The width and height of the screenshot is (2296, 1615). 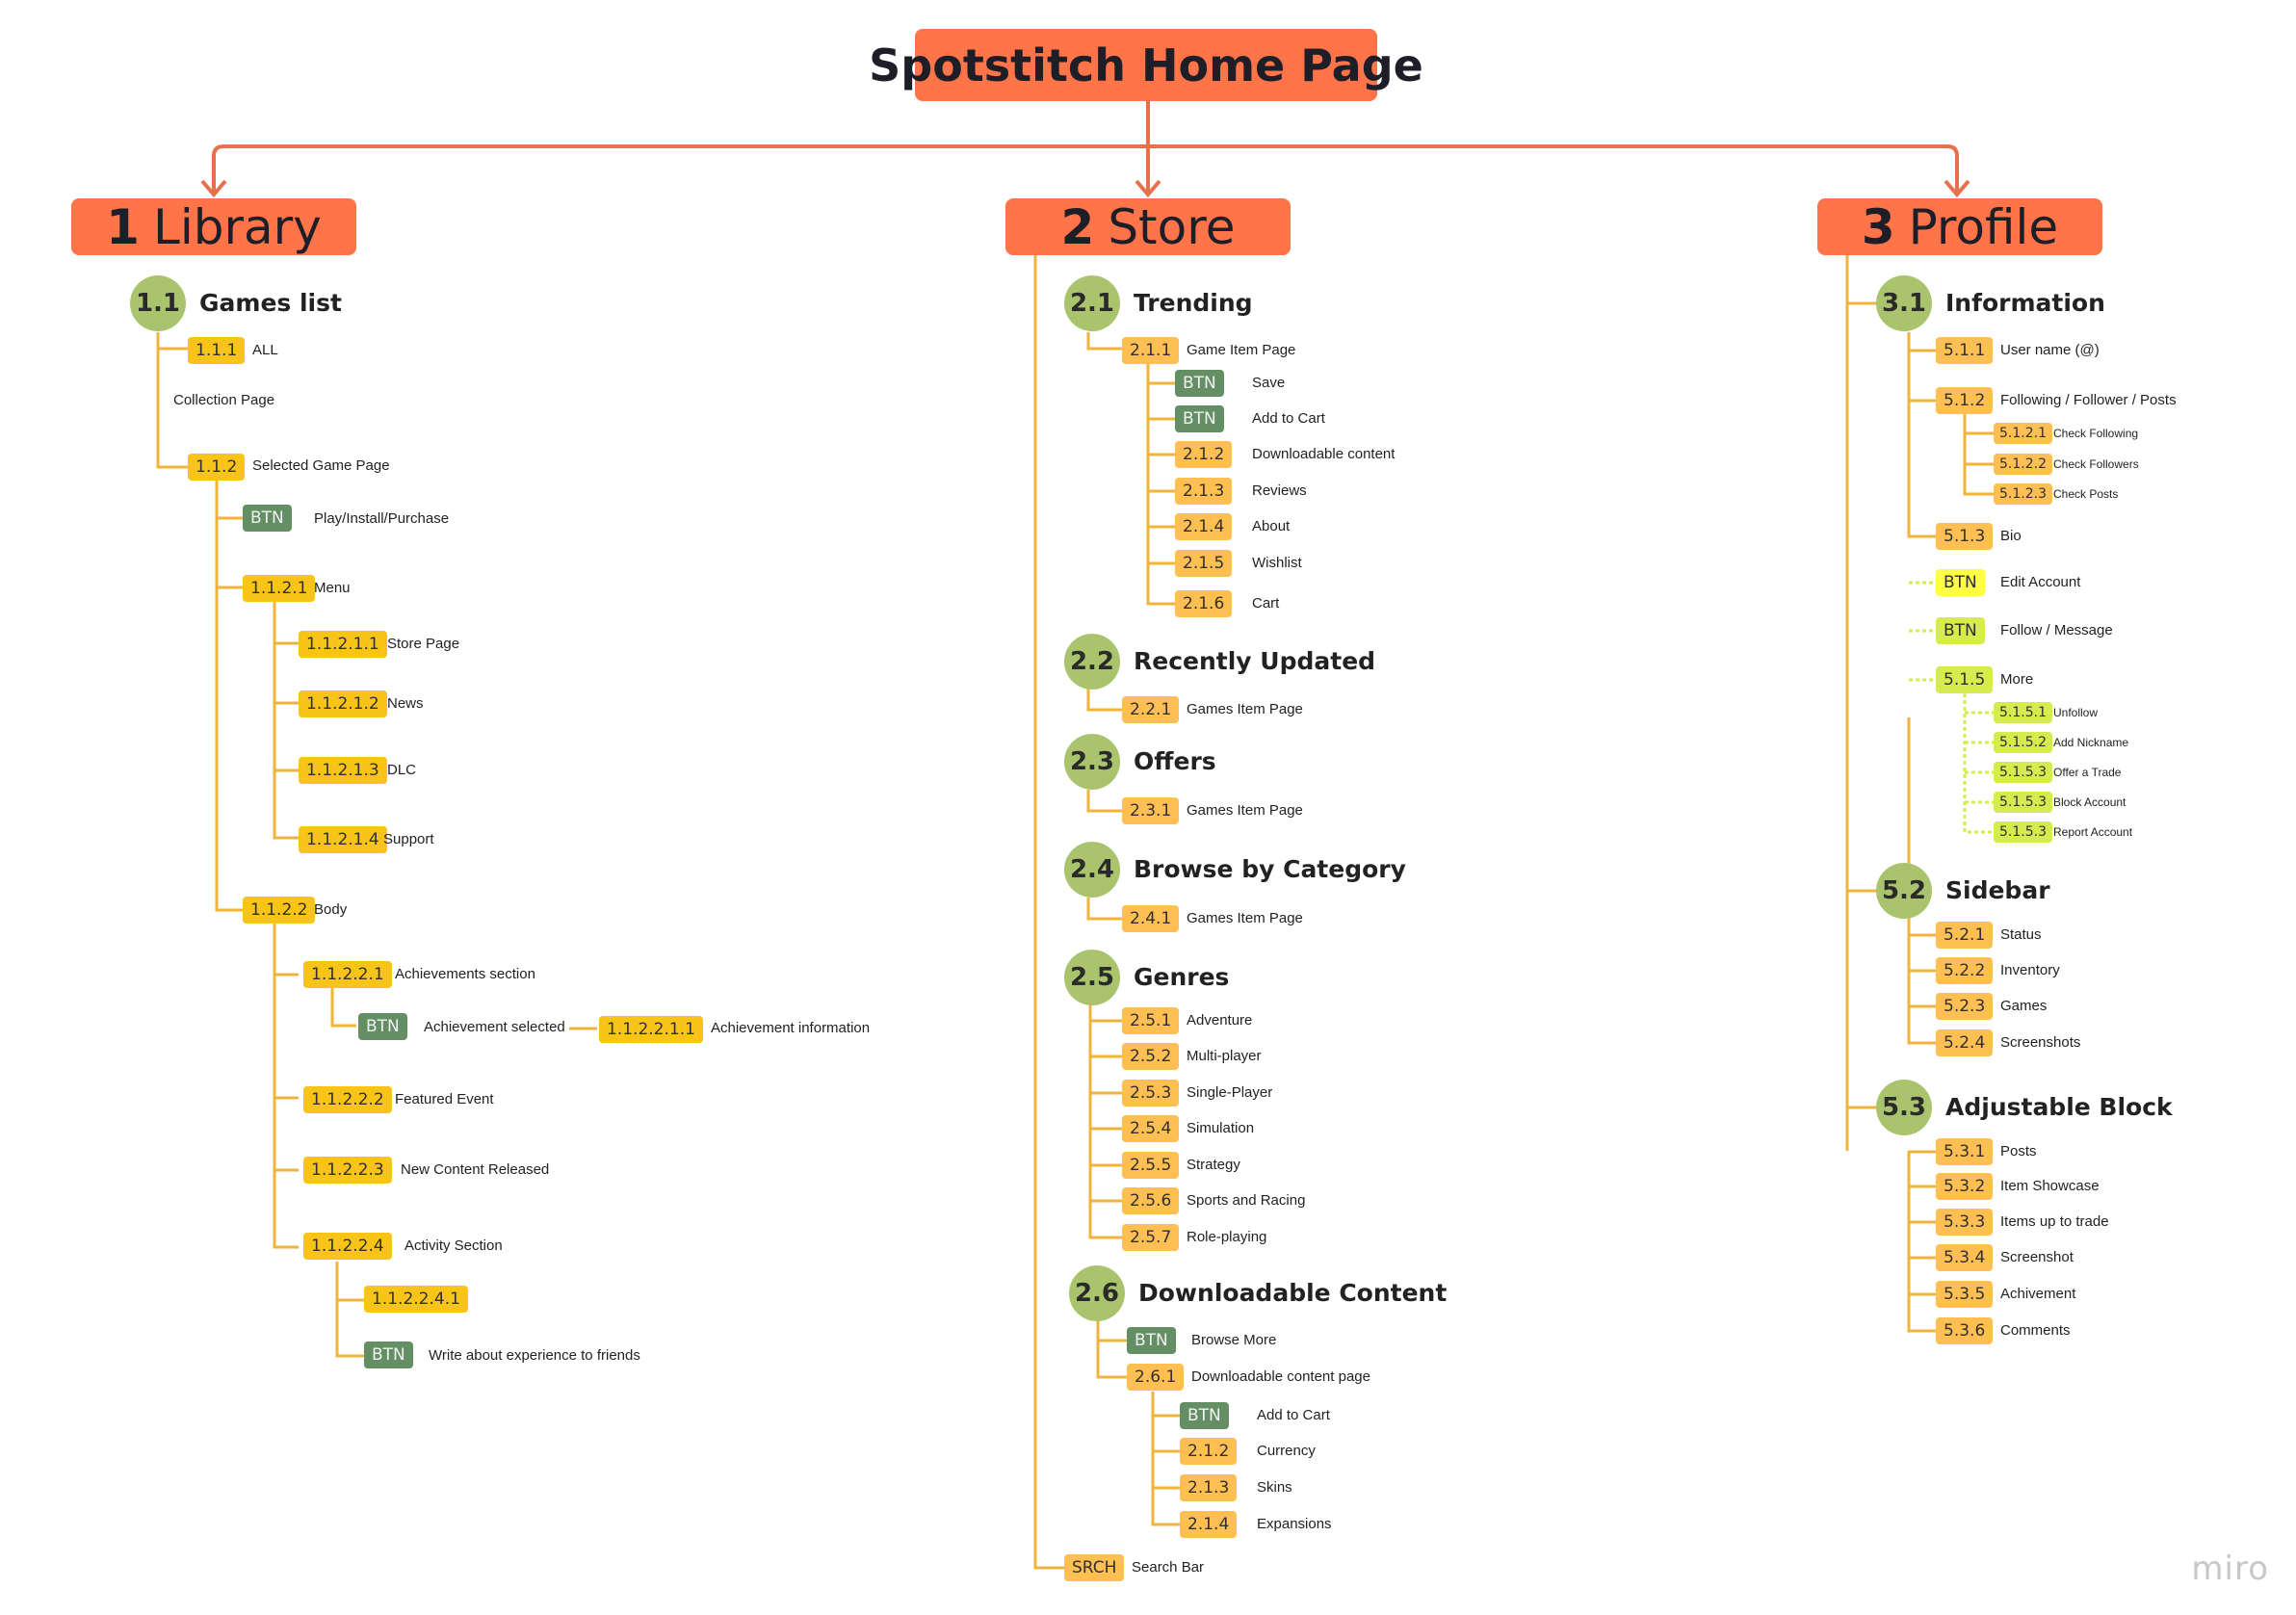 What do you see at coordinates (402, 770) in the screenshot?
I see `node-label-dlc: DLC` at bounding box center [402, 770].